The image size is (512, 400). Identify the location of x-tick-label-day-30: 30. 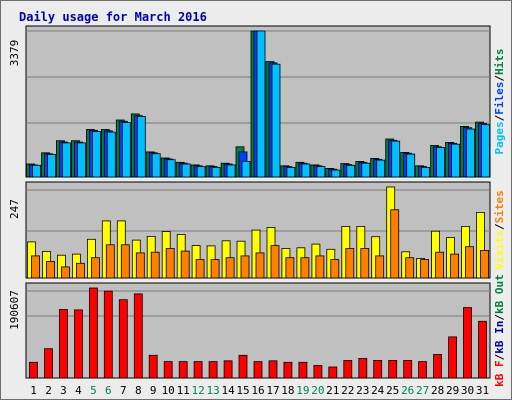
(467, 390).